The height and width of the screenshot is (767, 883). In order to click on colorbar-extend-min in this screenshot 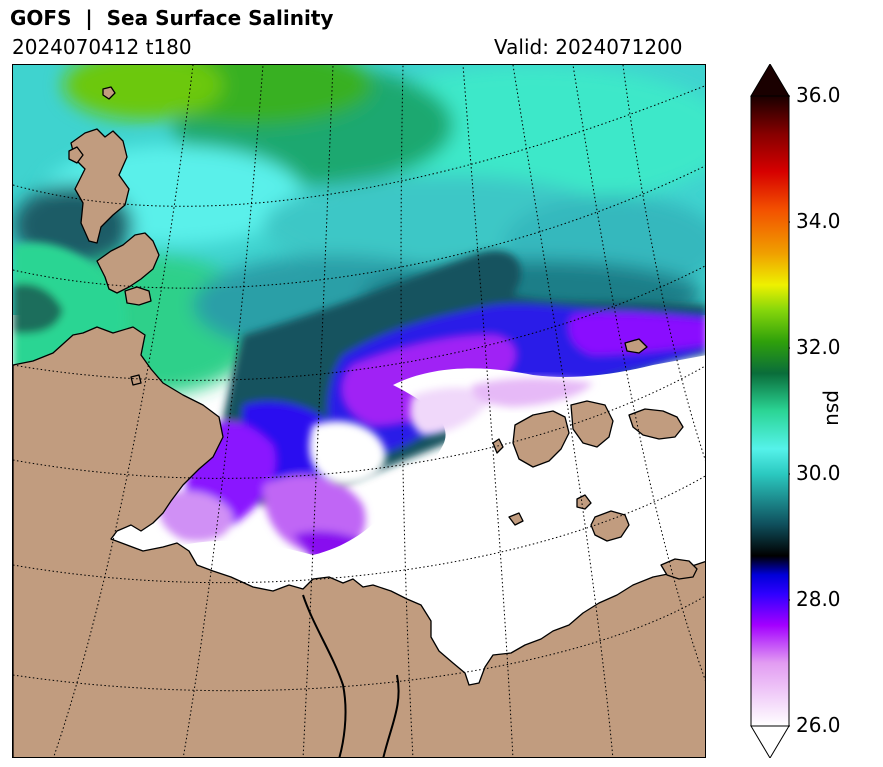, I will do `click(770, 741)`.